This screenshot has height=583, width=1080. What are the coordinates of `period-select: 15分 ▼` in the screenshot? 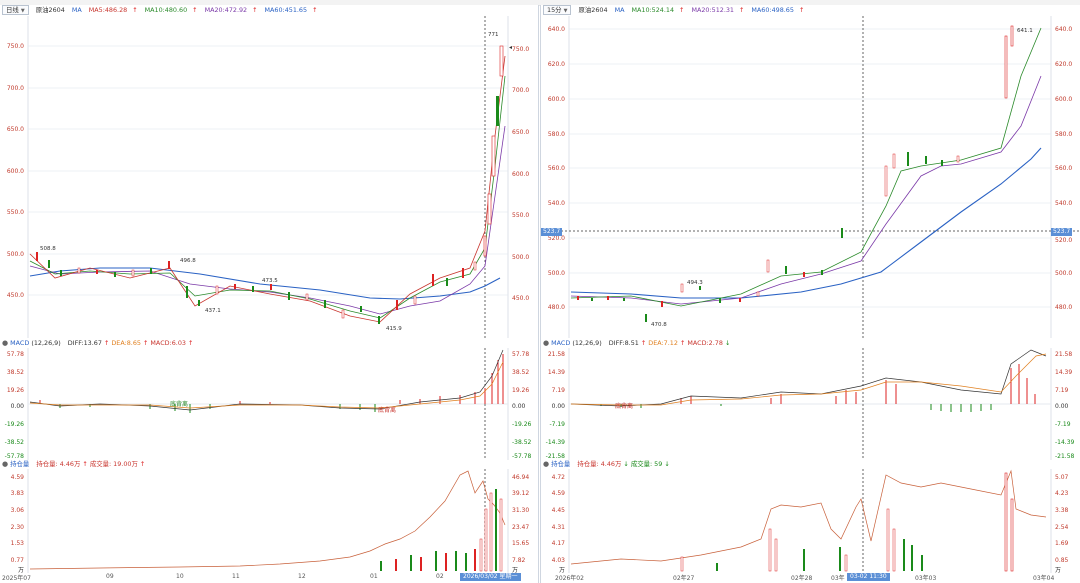 It's located at (557, 10).